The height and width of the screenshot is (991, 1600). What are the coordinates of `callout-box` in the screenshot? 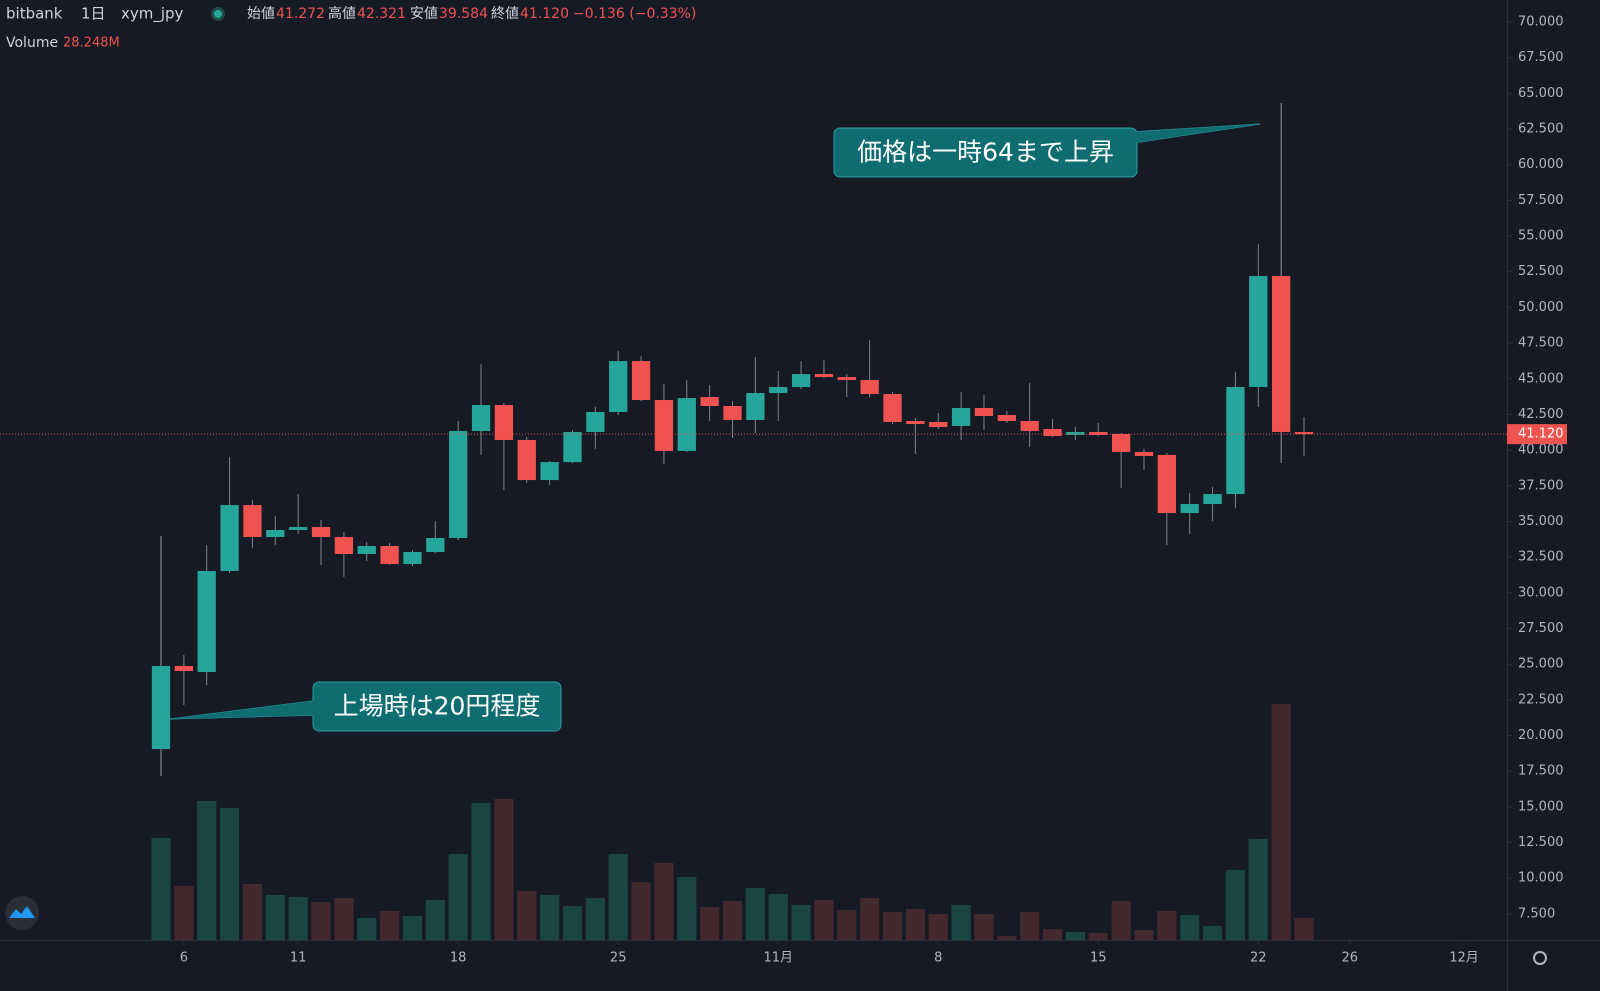 It's located at (985, 152).